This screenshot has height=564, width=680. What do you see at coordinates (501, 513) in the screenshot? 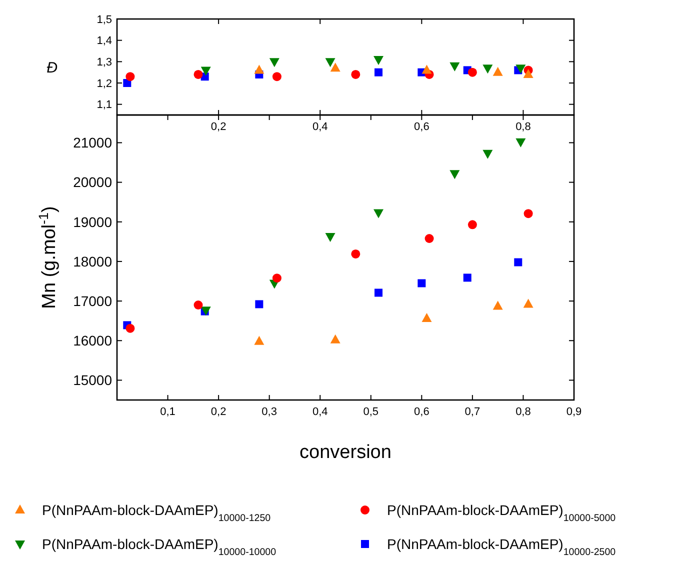
I see `legend-label: P(NnPAAm-block-DAAmEP)$_{10000-5000}$` at bounding box center [501, 513].